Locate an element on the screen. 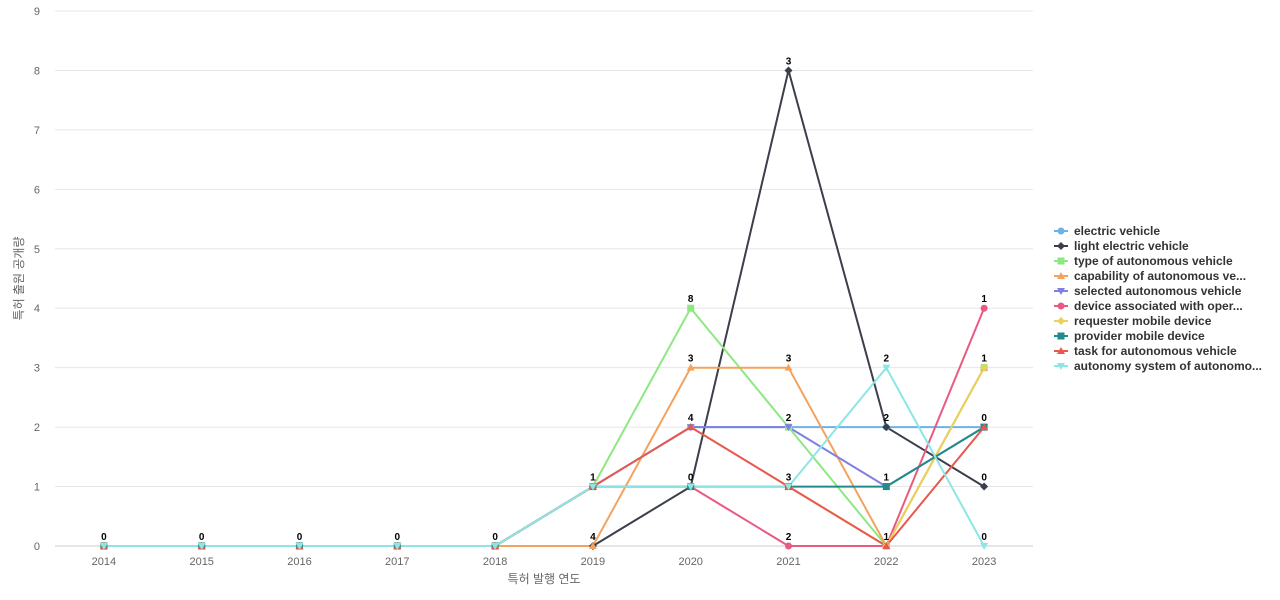 Image resolution: width=1280 pixels, height=600 pixels. data-label: 4 is located at coordinates (691, 418).